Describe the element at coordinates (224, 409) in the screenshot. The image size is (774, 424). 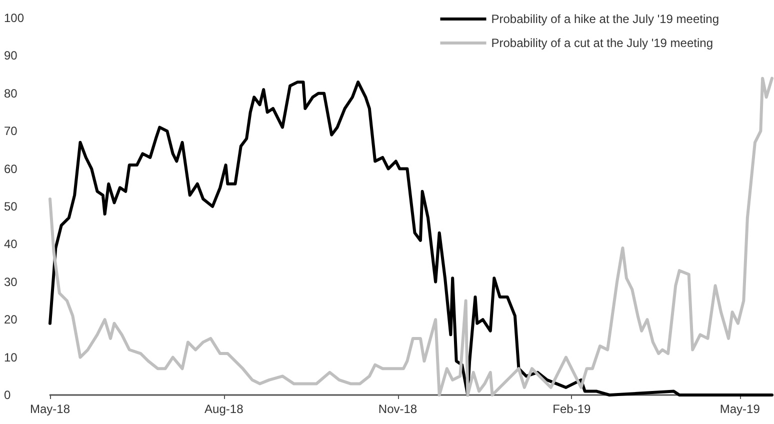
I see `x-tick-label: Aug-18` at that location.